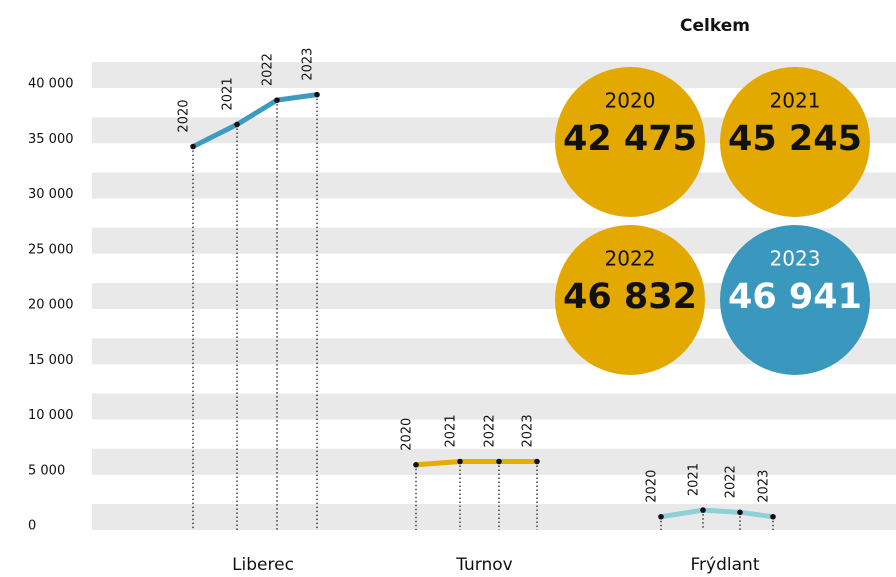 This screenshot has height=577, width=896. What do you see at coordinates (630, 101) in the screenshot?
I see `total-year: 2020` at bounding box center [630, 101].